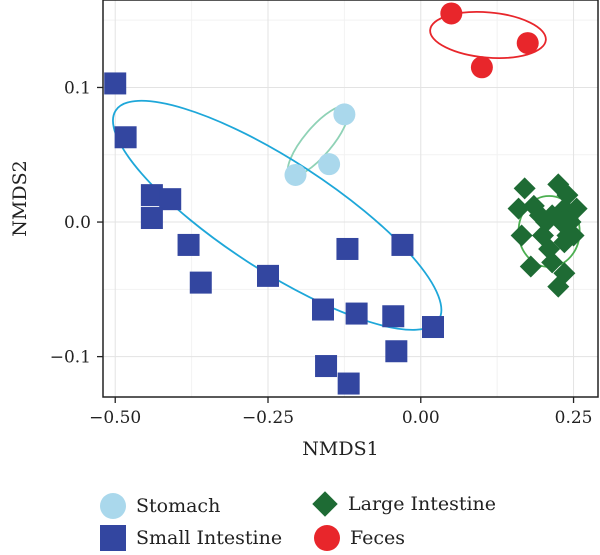  I want to click on x-tick-label-2: 0.00, so click(421, 418).